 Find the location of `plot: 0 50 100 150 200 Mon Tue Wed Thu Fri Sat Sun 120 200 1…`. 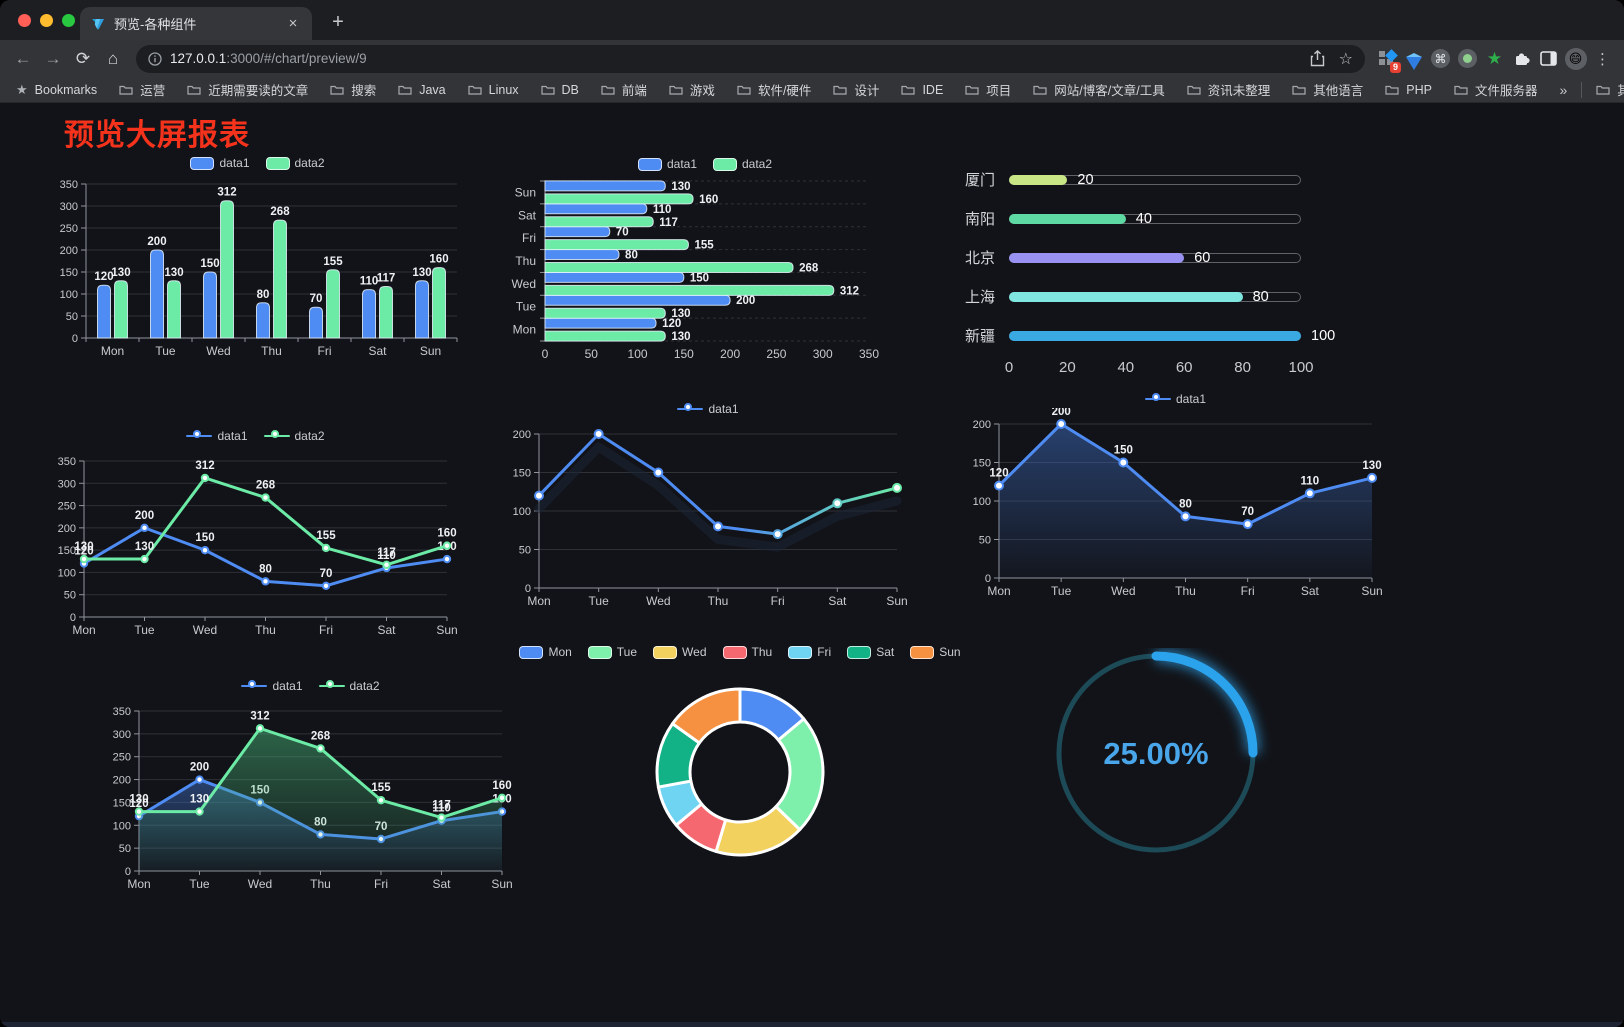

plot: 0 50 100 150 200 Mon Tue Wed Thu Fri Sat Sun 120 200 1… is located at coordinates (1175, 506).